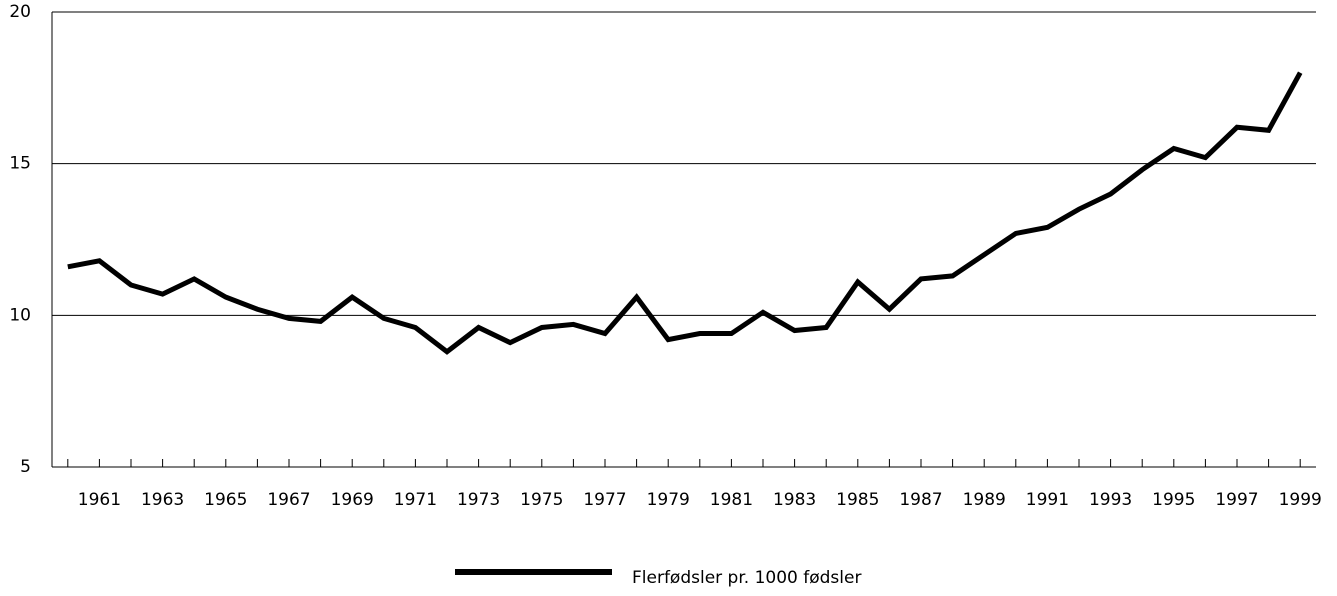 The image size is (1337, 596). Describe the element at coordinates (415, 500) in the screenshot. I see `x-tick-label: 1971` at that location.